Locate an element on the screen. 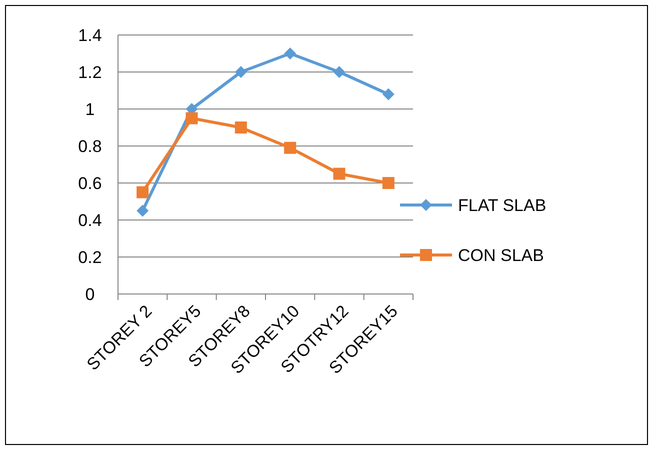 This screenshot has height=450, width=651. y-tick-label: 0.6 is located at coordinates (90, 183).